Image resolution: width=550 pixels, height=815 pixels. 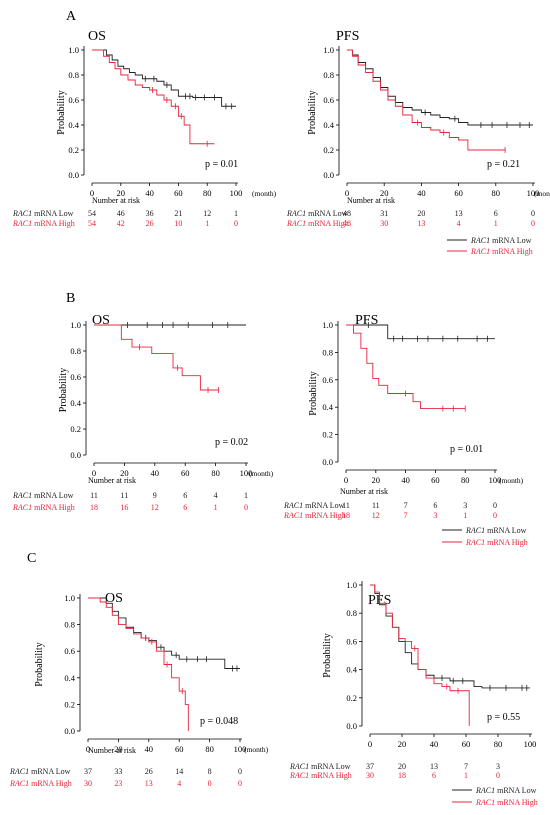 What do you see at coordinates (370, 766) in the screenshot?
I see `risk-value: 37` at bounding box center [370, 766].